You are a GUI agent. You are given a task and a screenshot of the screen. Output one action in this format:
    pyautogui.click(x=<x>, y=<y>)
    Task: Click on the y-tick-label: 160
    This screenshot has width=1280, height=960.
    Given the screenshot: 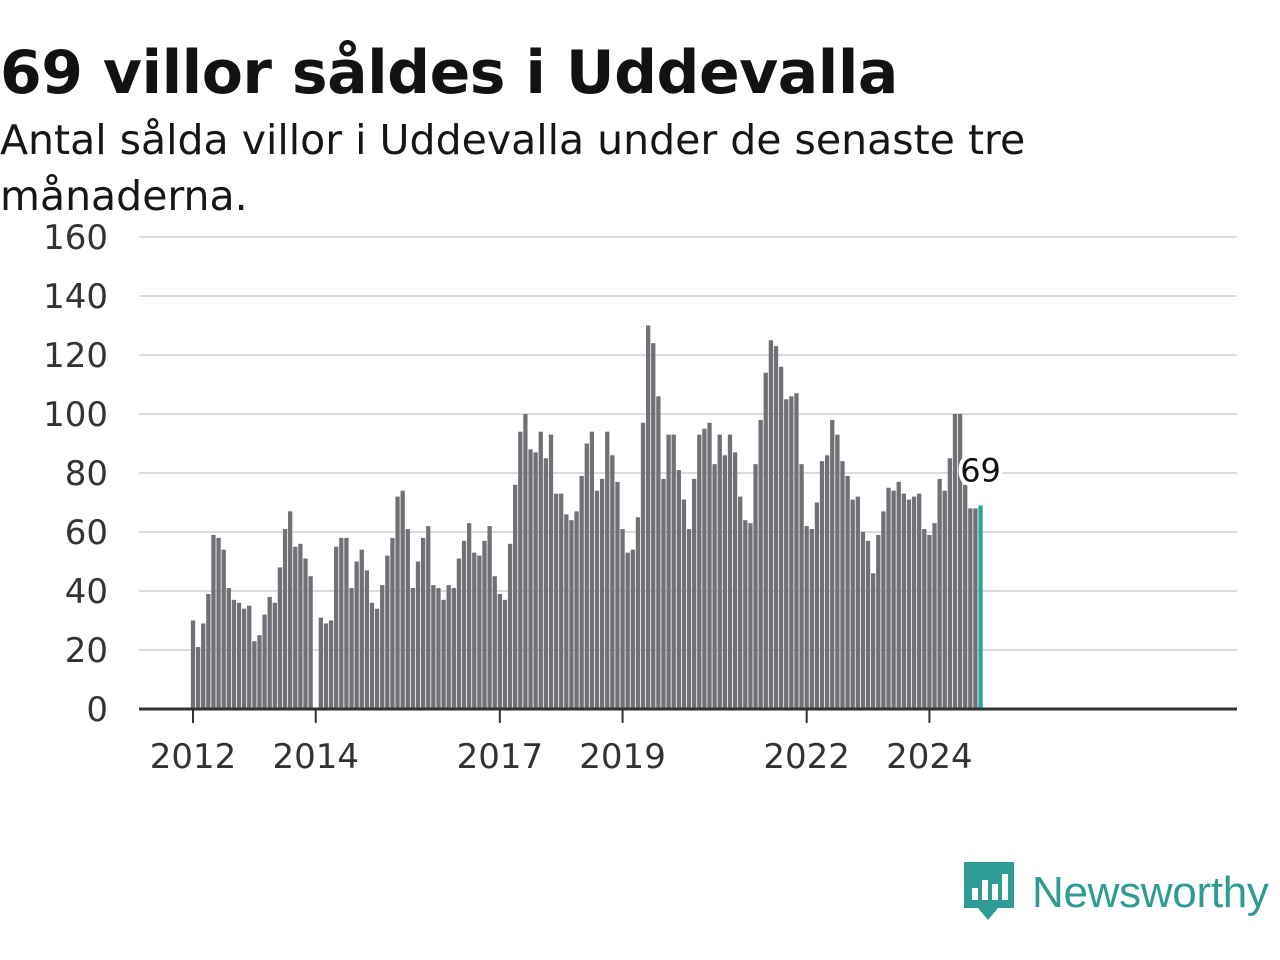 What is the action you would take?
    pyautogui.click(x=75, y=238)
    